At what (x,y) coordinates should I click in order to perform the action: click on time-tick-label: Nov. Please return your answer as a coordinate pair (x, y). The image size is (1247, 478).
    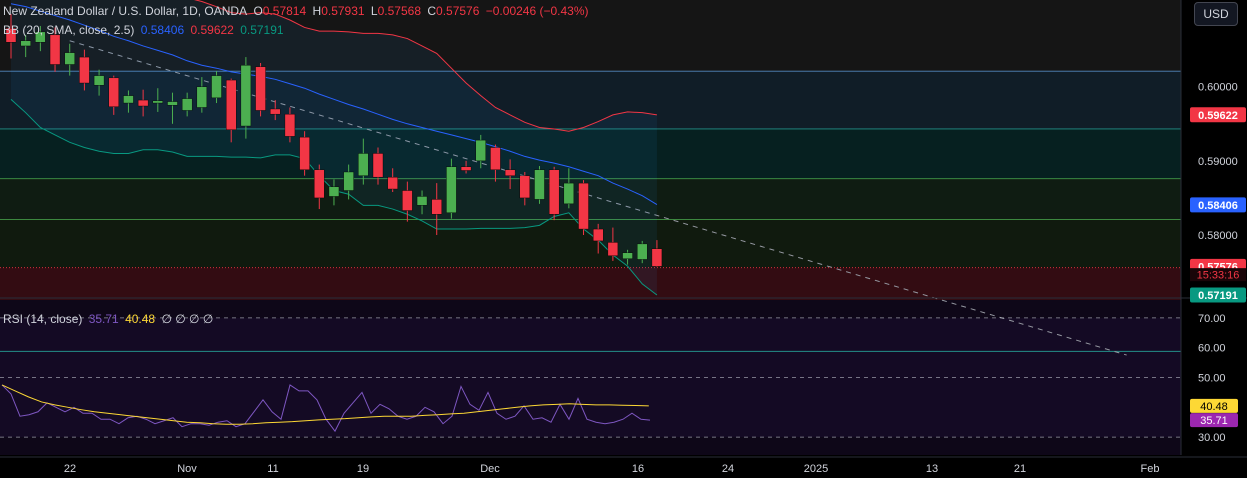
    Looking at the image, I should click on (187, 469).